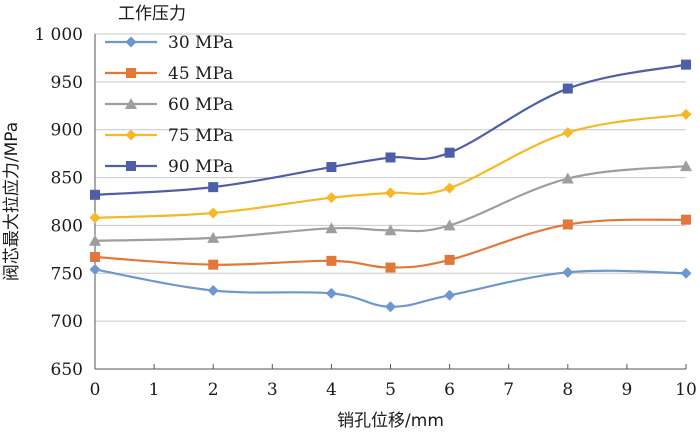  I want to click on y-tick-label: 650, so click(67, 370).